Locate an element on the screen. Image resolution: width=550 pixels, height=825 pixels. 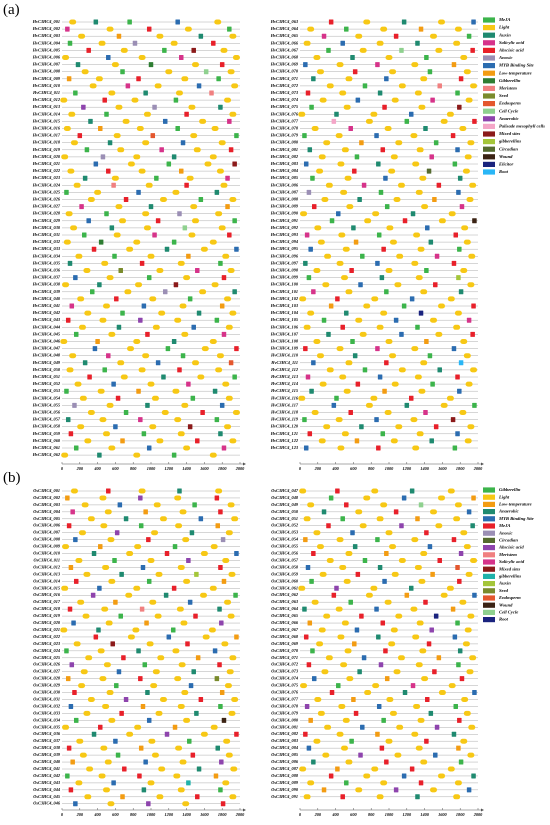
gene-label: HvC3HC4_070 is located at coordinates (284, 71).